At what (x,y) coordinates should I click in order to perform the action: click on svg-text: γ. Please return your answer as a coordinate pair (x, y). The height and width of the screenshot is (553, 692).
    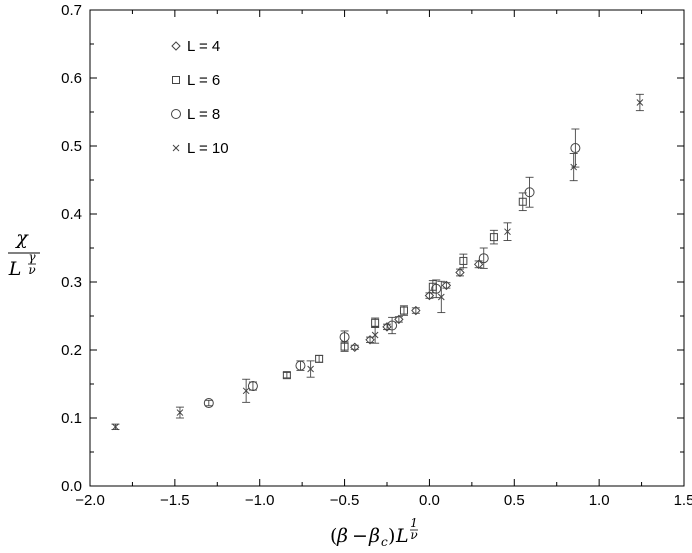
    Looking at the image, I should click on (32, 257).